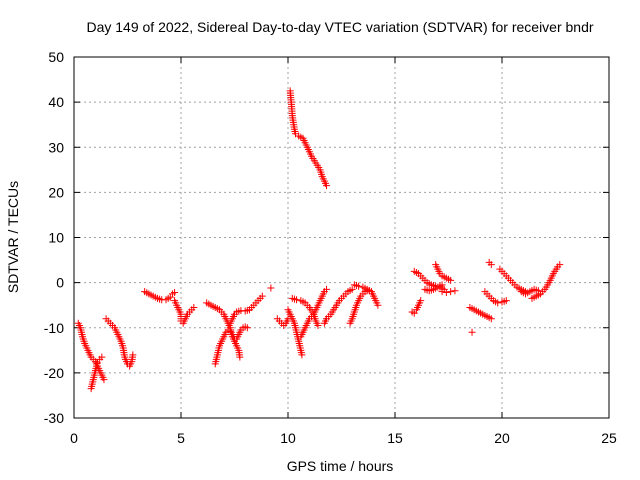 The height and width of the screenshot is (480, 640). What do you see at coordinates (13, 237) in the screenshot?
I see `y-axis-label: SDTVAR / TECUs` at bounding box center [13, 237].